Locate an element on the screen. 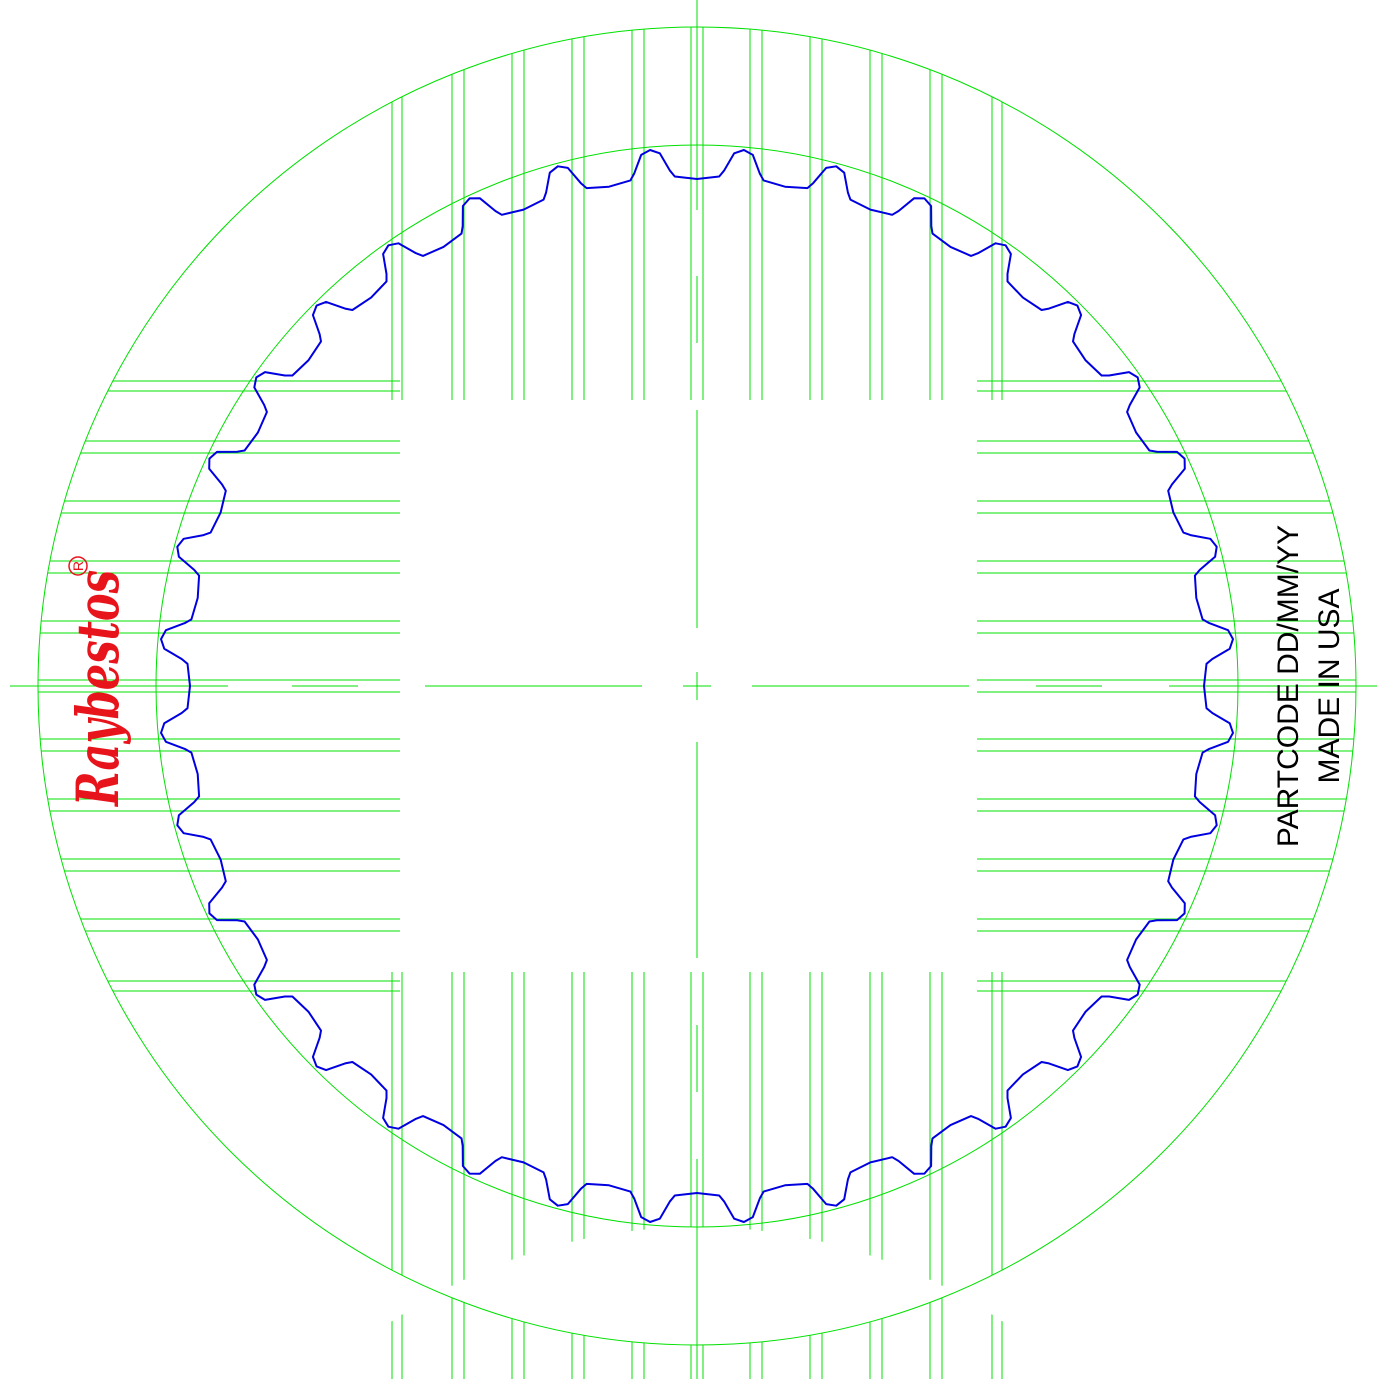 The image size is (1377, 1379). raybestos-logo: Raybestos is located at coordinates (98, 688).